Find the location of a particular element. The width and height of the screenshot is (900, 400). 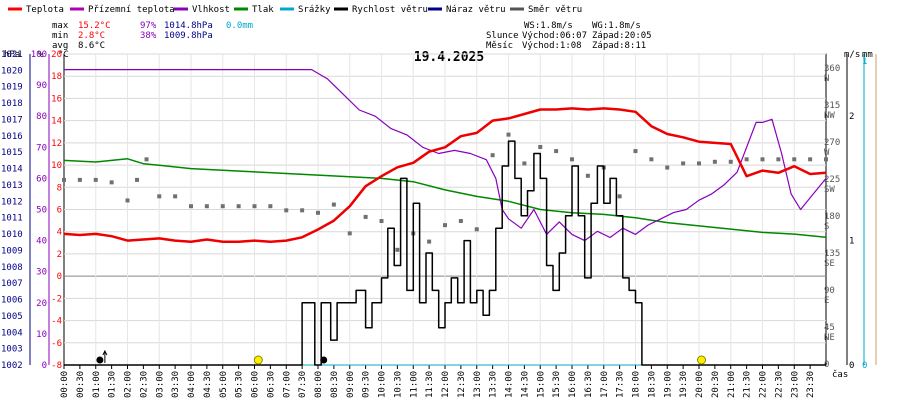

mm-tick-label: 0 is located at coordinates (864, 366).